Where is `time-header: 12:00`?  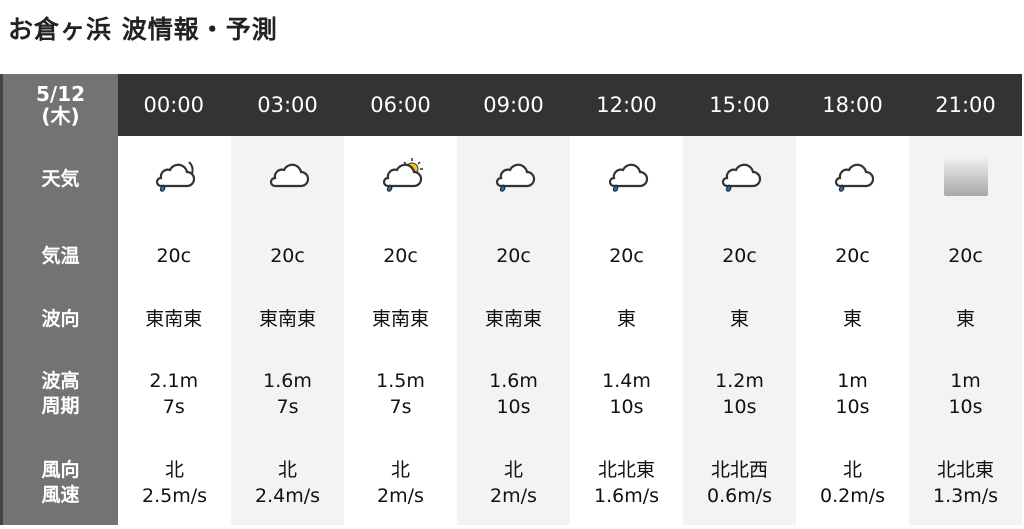
time-header: 12:00 is located at coordinates (626, 105).